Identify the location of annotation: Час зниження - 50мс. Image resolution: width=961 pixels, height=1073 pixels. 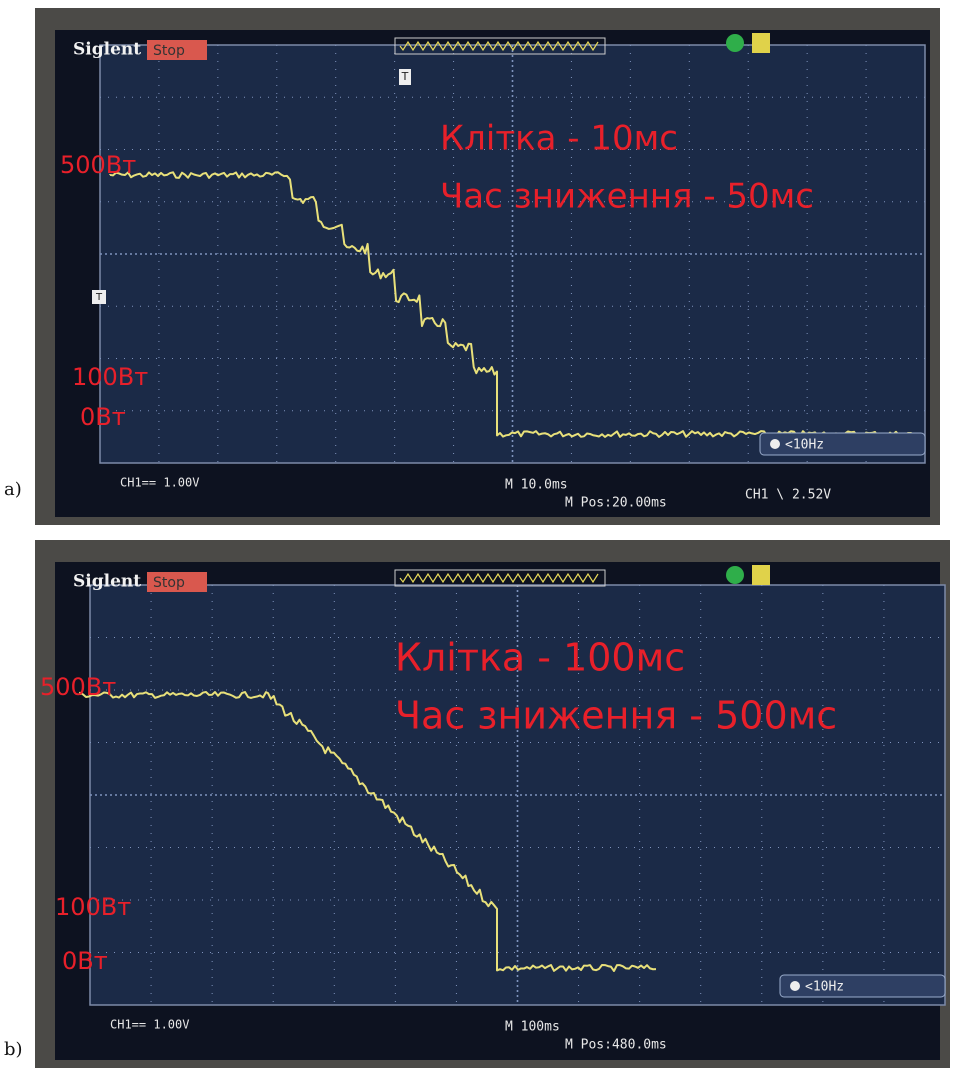
(627, 197).